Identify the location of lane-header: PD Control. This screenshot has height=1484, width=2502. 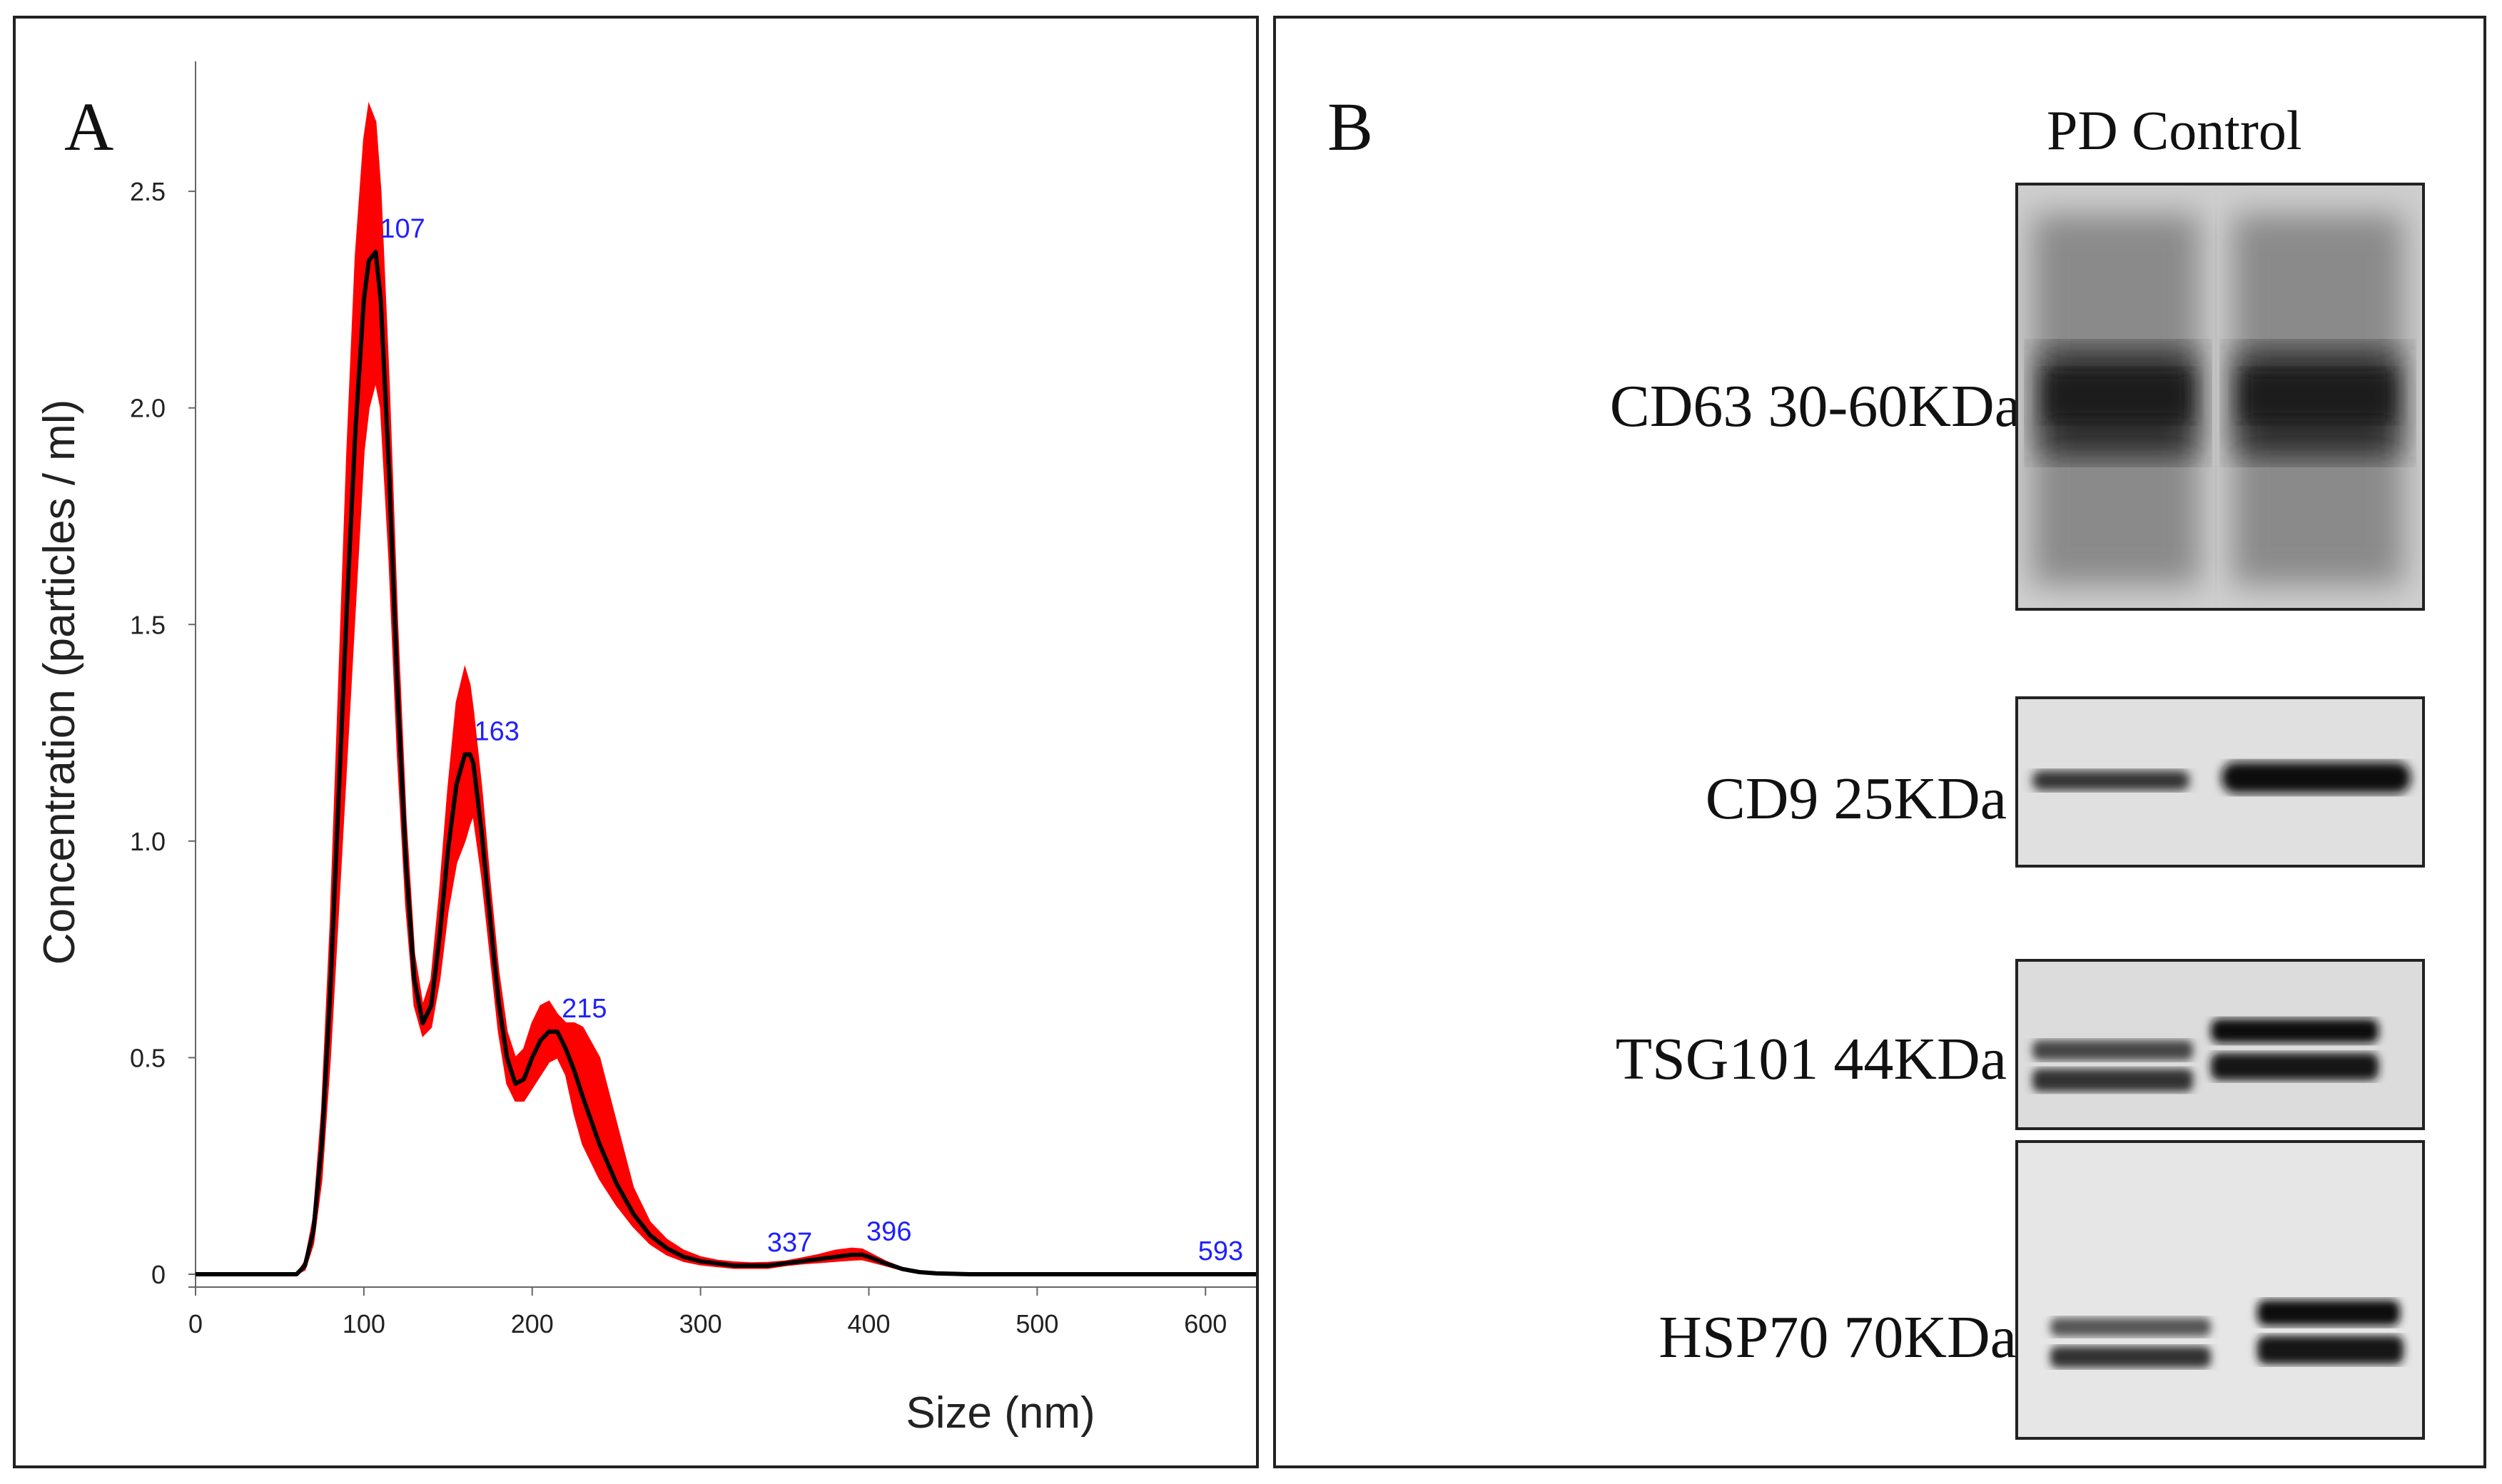
(2174, 130).